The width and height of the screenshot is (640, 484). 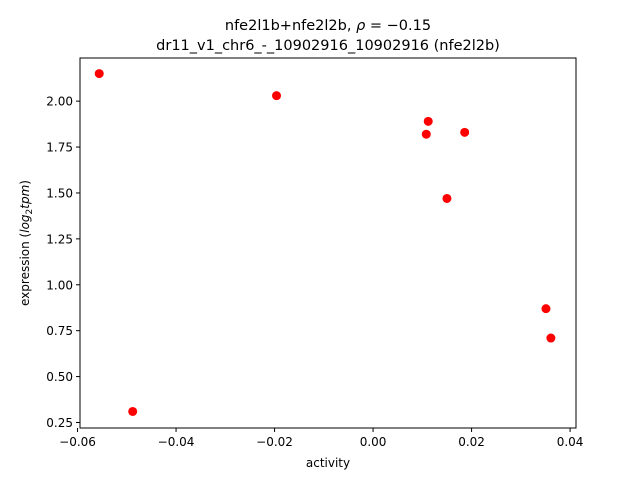 I want to click on y-tick-label: 0.50, so click(x=59, y=377).